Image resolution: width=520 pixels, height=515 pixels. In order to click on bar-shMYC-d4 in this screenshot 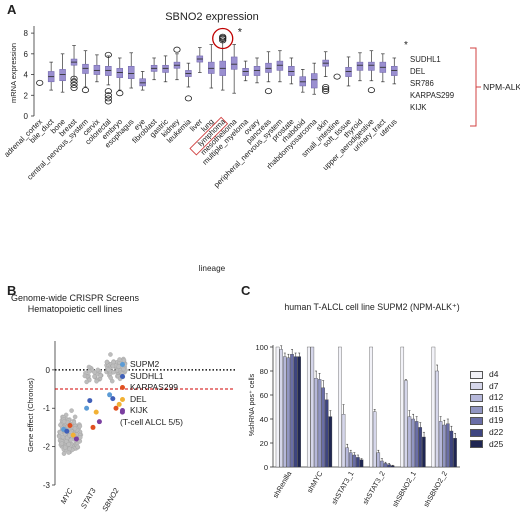, I will do `click(308, 407)`.